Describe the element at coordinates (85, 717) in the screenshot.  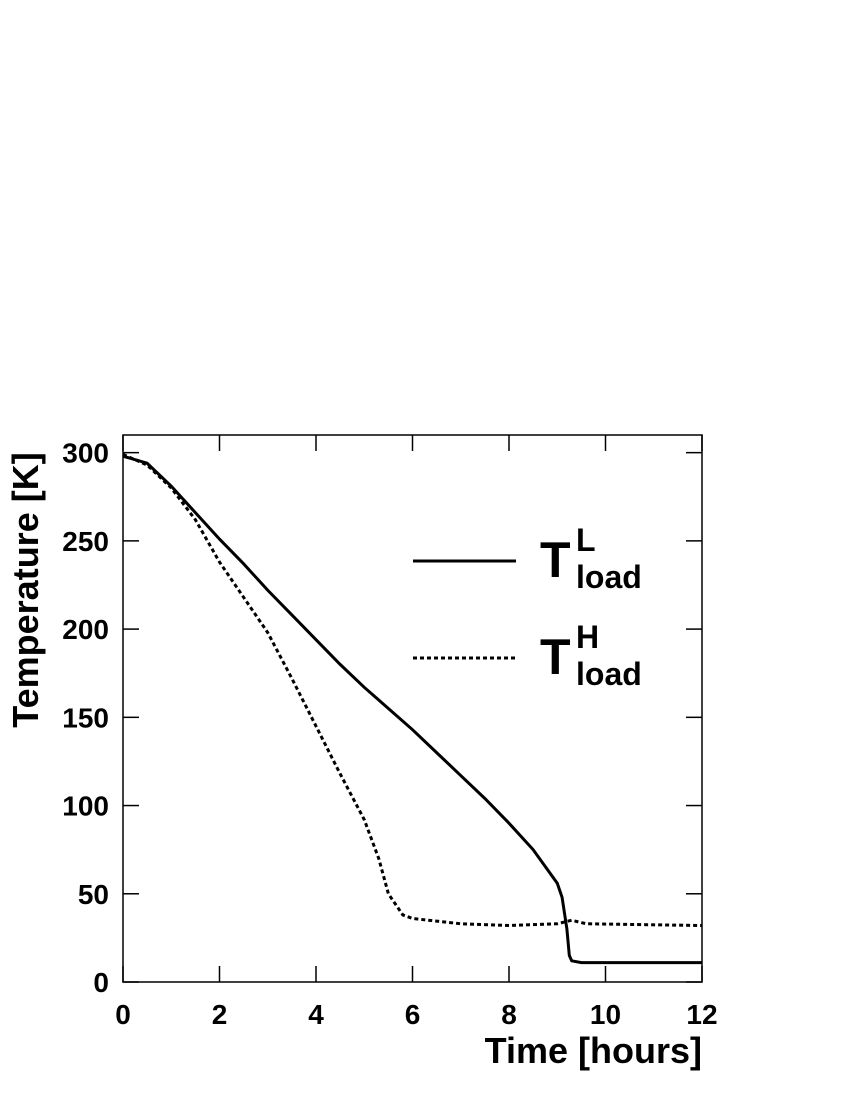
I see `y-tick-label: 150` at that location.